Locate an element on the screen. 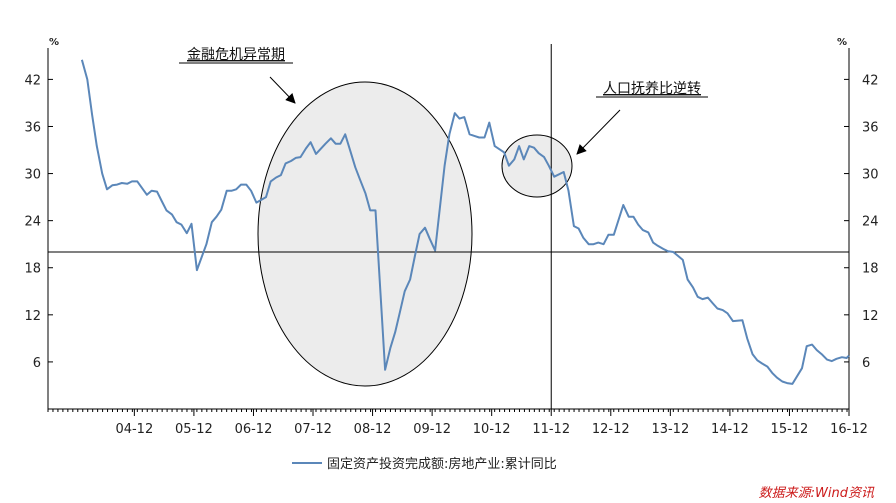 This screenshot has width=896, height=503. x-tick-label: 13-12 is located at coordinates (670, 429).